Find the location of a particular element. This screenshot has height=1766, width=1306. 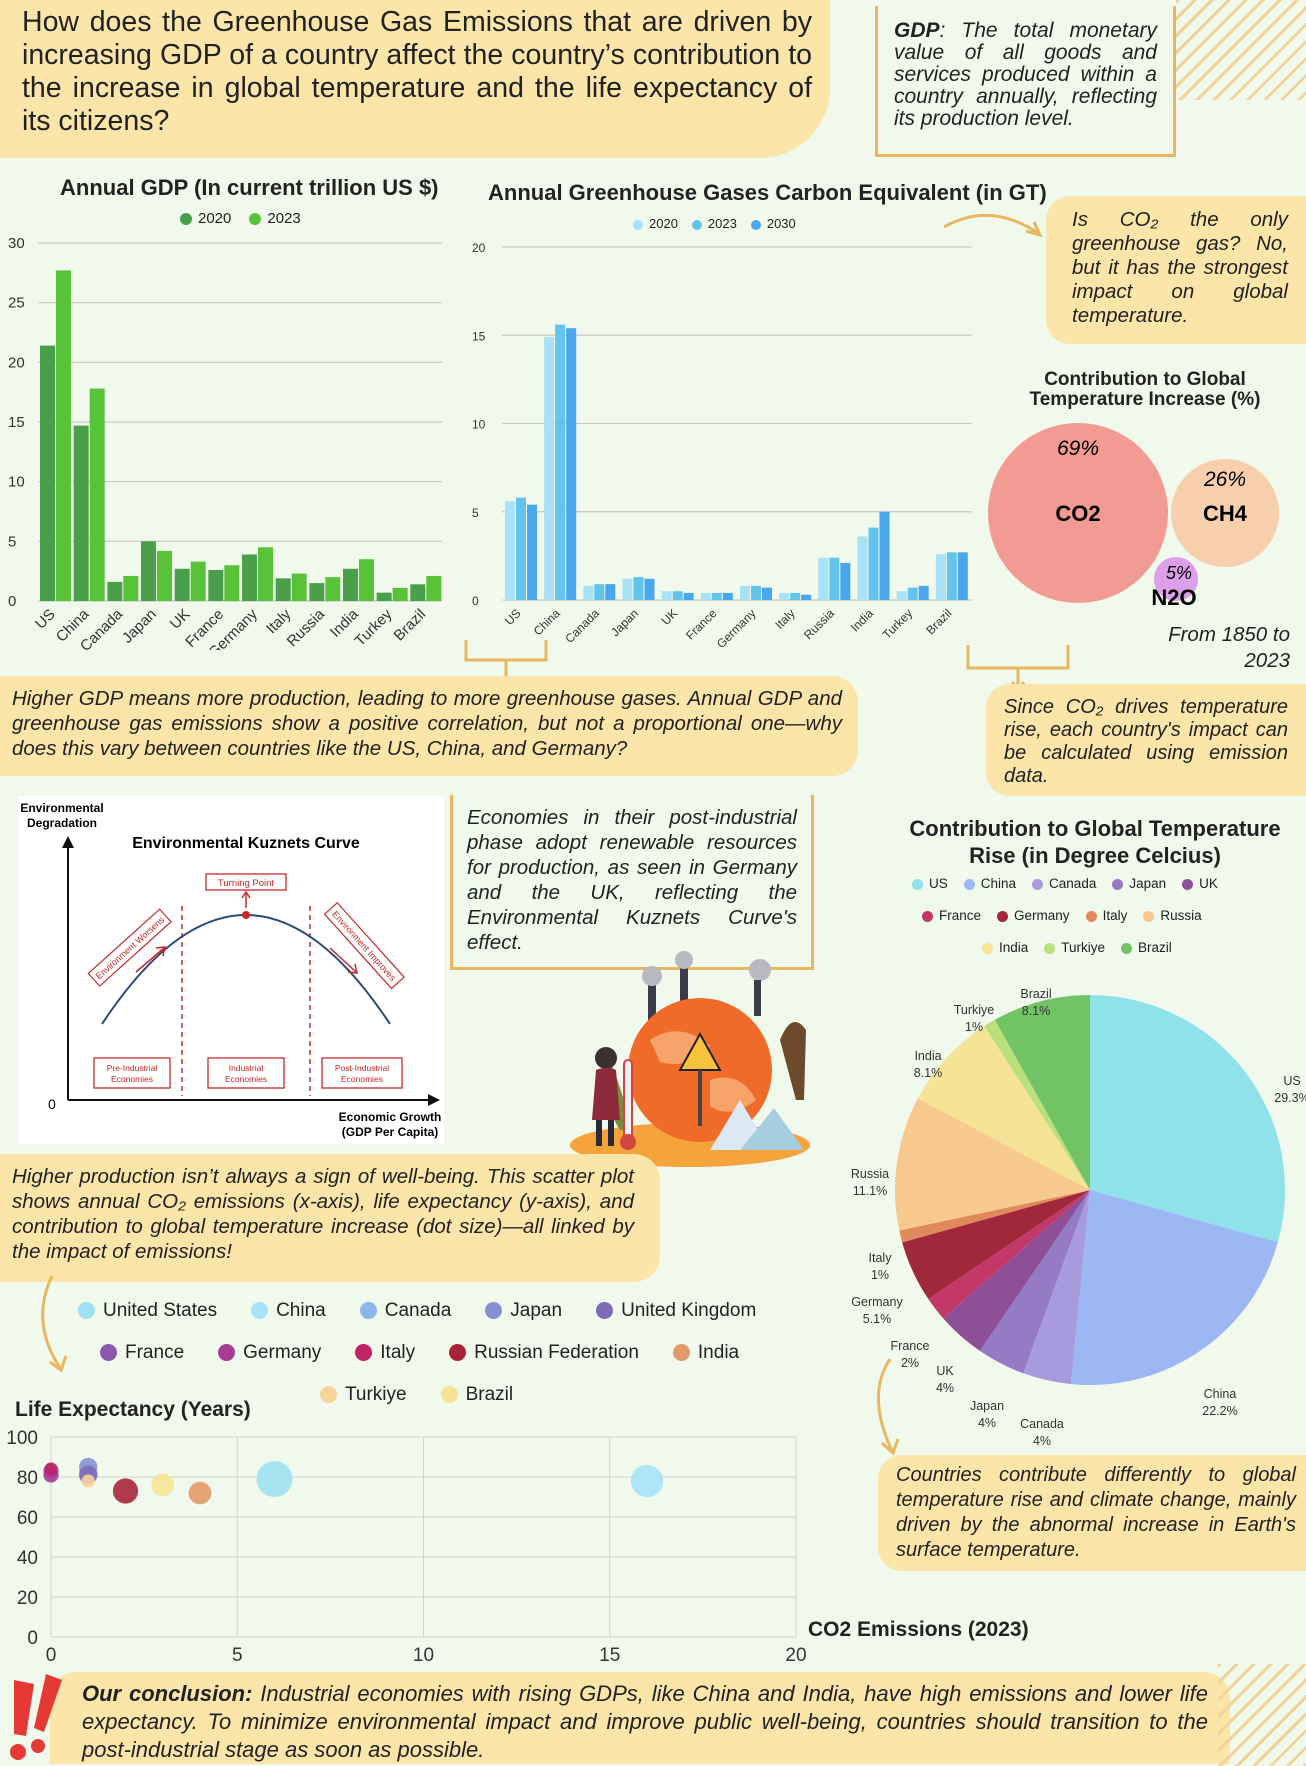

bar-china-2030 is located at coordinates (571, 464).